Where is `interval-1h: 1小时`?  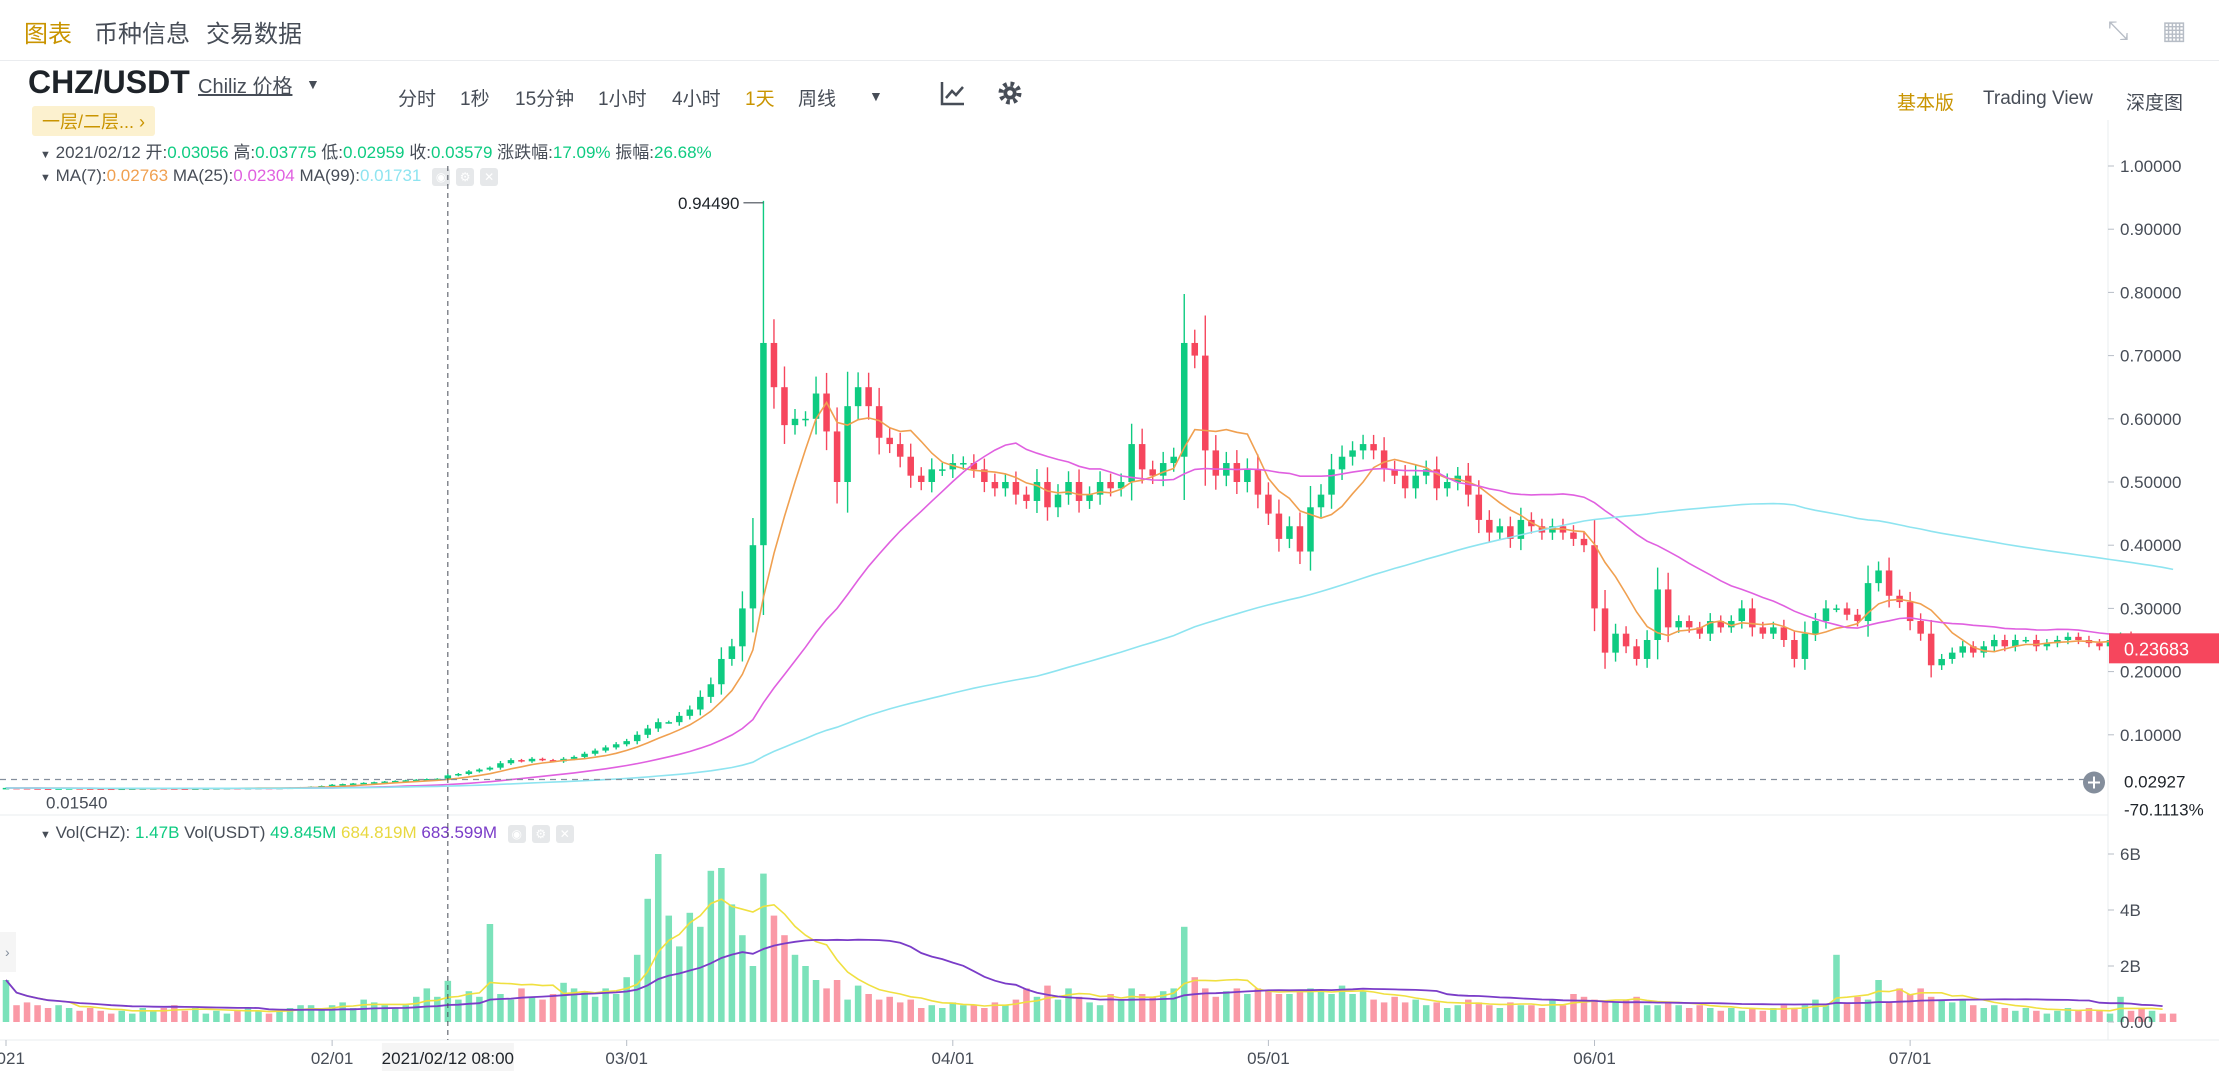 interval-1h: 1小时 is located at coordinates (622, 99).